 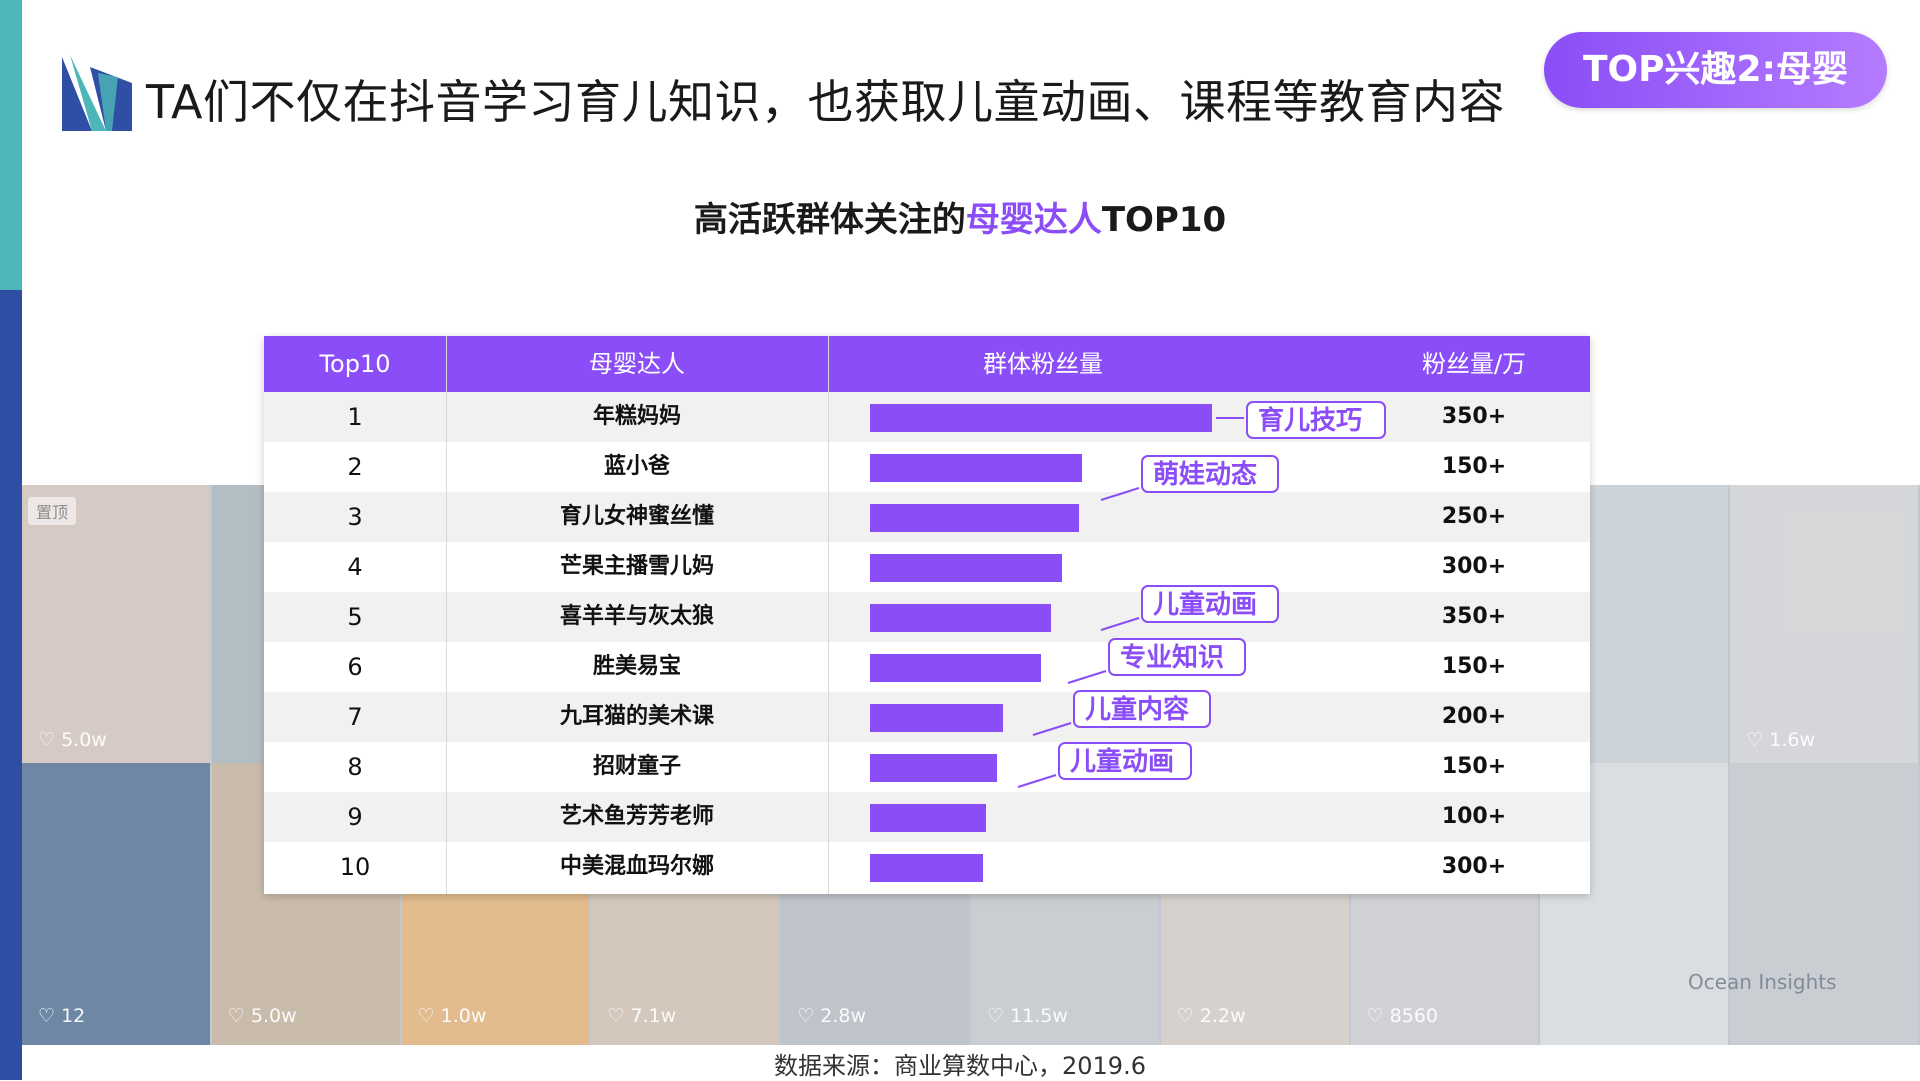 What do you see at coordinates (355, 817) in the screenshot?
I see `rank-cell: 9` at bounding box center [355, 817].